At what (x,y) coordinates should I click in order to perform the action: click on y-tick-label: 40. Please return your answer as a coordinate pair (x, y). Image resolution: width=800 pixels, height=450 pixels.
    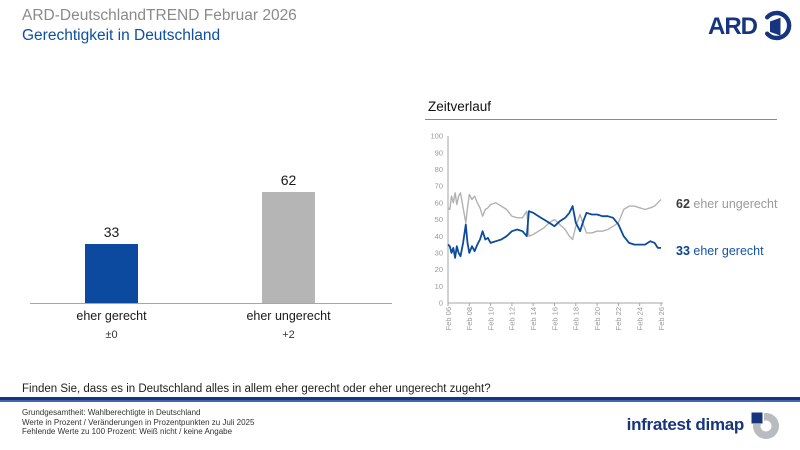
    Looking at the image, I should click on (439, 236).